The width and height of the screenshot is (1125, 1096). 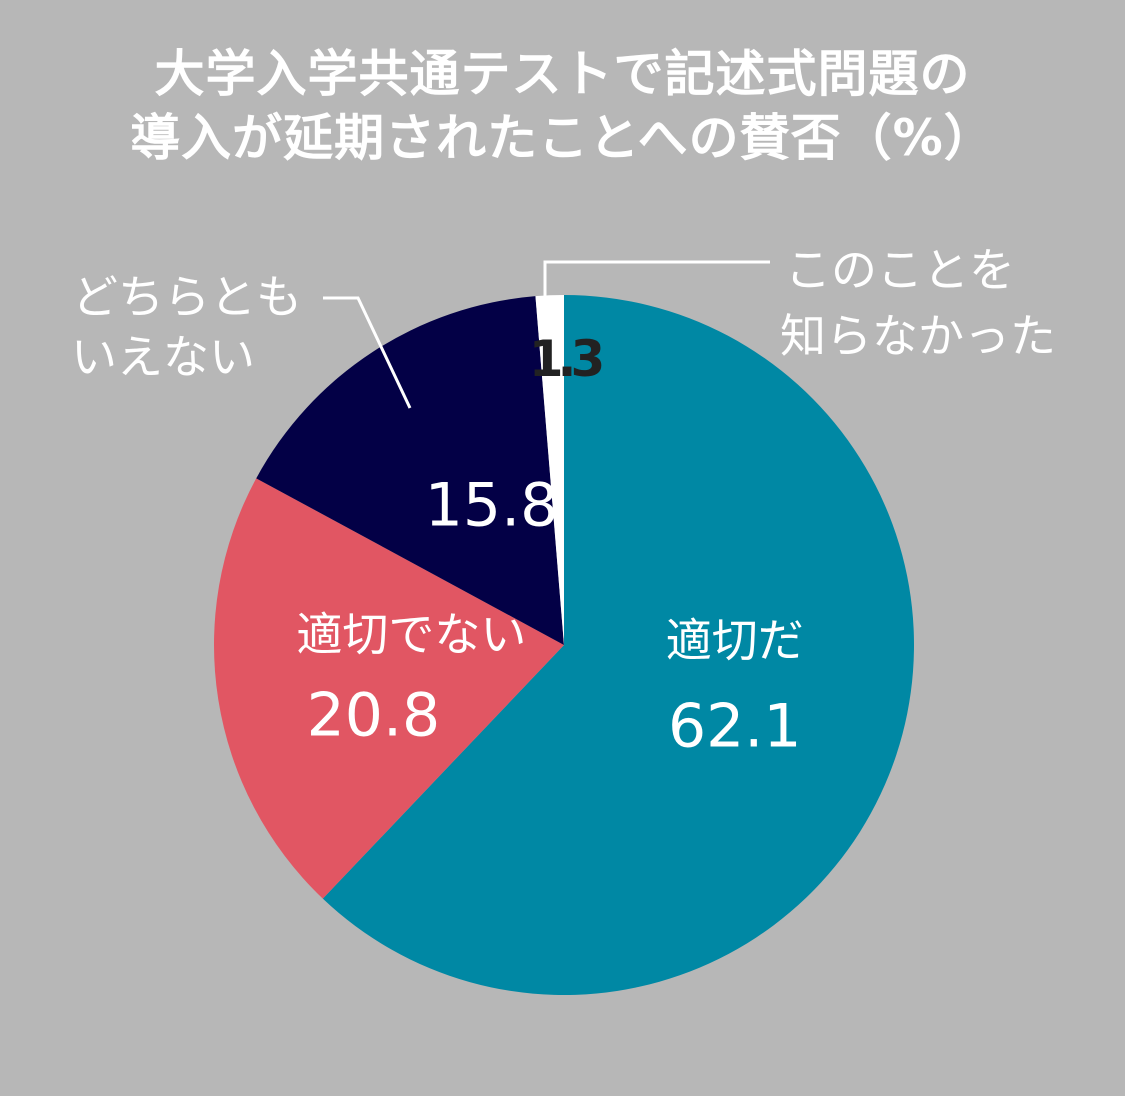 I want to click on callout-label-2-line-2: いえない, so click(x=163, y=357).